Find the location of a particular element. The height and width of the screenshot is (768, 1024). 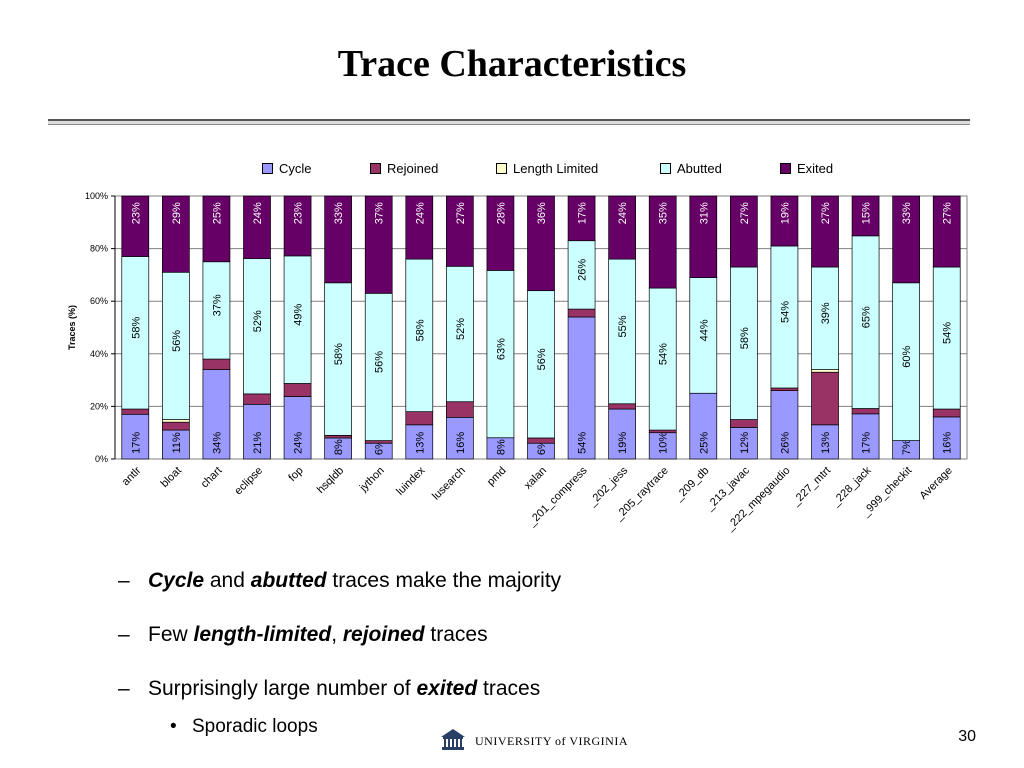

data-label: 34% is located at coordinates (217, 443).